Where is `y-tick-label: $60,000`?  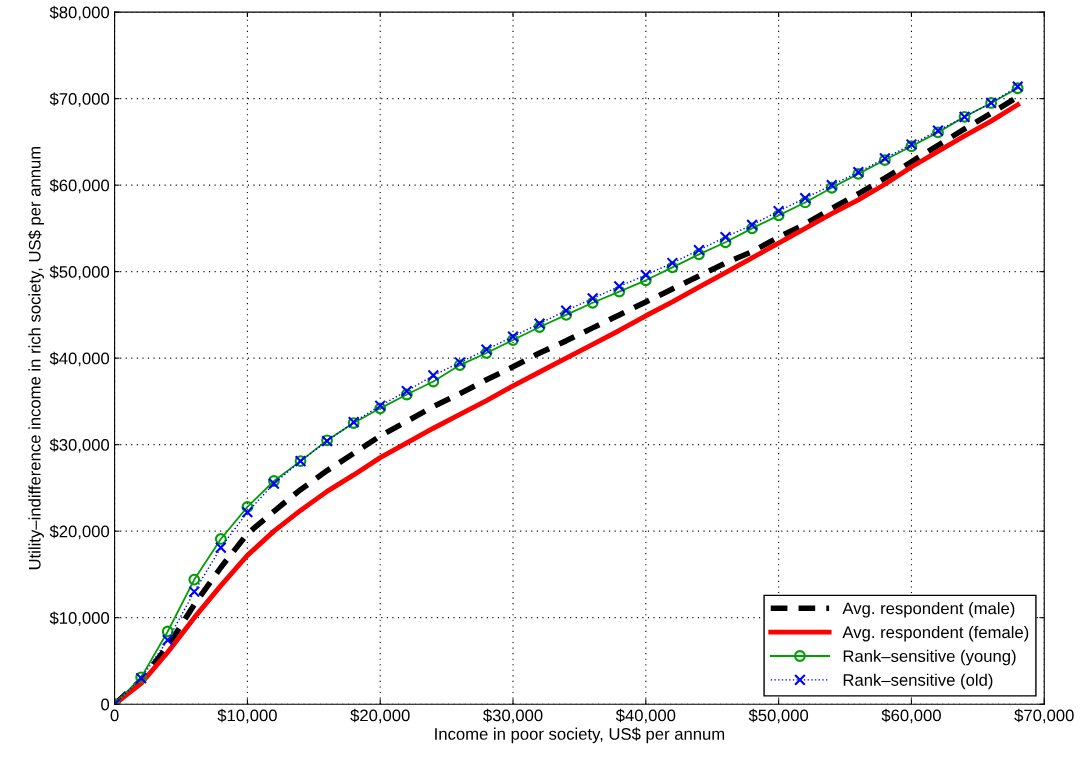
y-tick-label: $60,000 is located at coordinates (79, 186).